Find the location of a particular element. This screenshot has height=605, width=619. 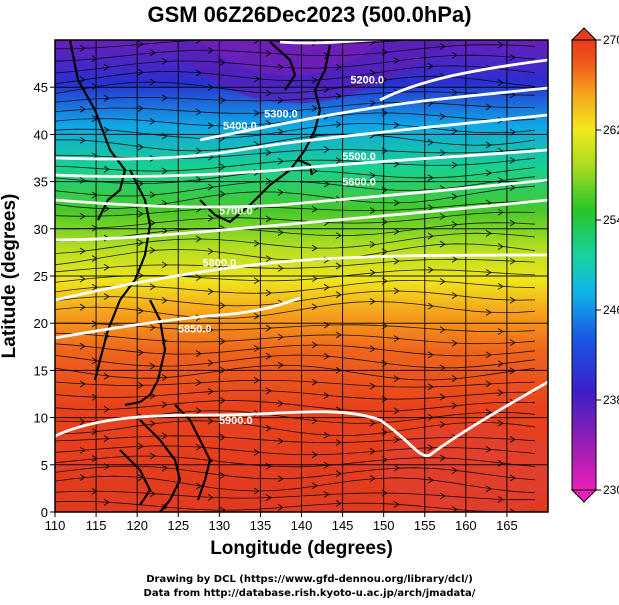

x-tick-label: 155 is located at coordinates (425, 525).